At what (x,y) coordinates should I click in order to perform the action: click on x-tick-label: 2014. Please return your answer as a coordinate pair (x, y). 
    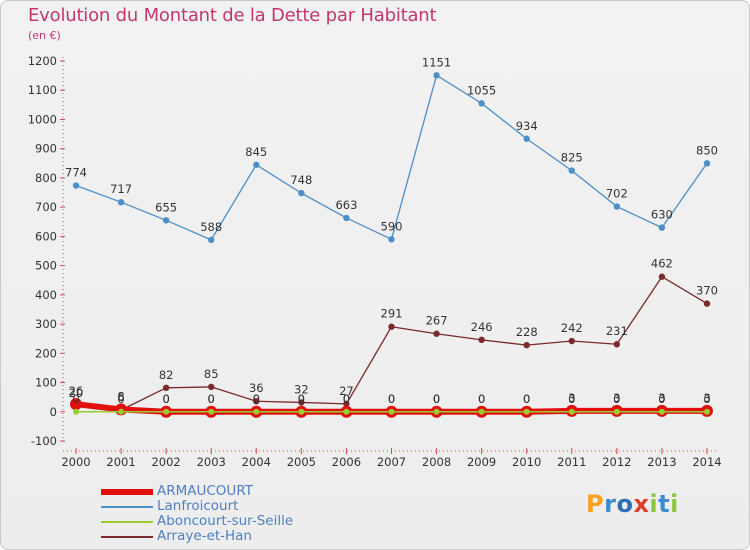
    Looking at the image, I should click on (706, 462).